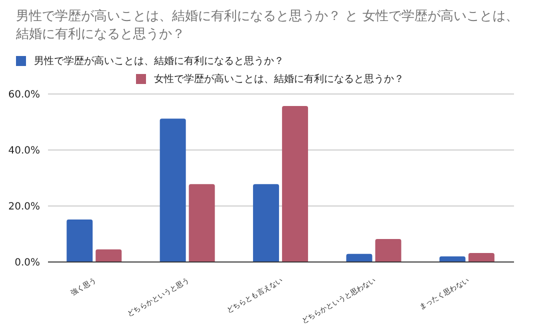 The height and width of the screenshot is (331, 536). What do you see at coordinates (159, 61) in the screenshot?
I see `legend-label: 男性で学歴が高いことは、結婚に有利になると思うか？` at bounding box center [159, 61].